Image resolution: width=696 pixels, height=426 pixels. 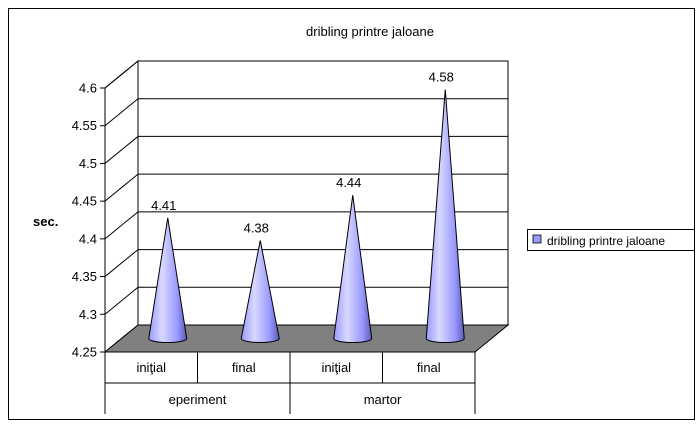 What do you see at coordinates (163, 205) in the screenshot?
I see `data-label: 4.41` at bounding box center [163, 205].